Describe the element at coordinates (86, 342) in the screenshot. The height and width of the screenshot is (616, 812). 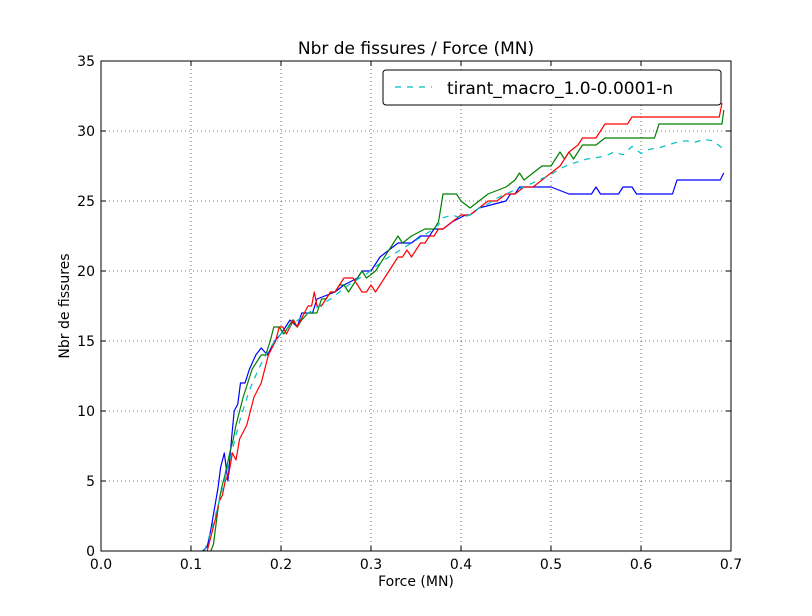
I see `y-tick-label: 15` at that location.